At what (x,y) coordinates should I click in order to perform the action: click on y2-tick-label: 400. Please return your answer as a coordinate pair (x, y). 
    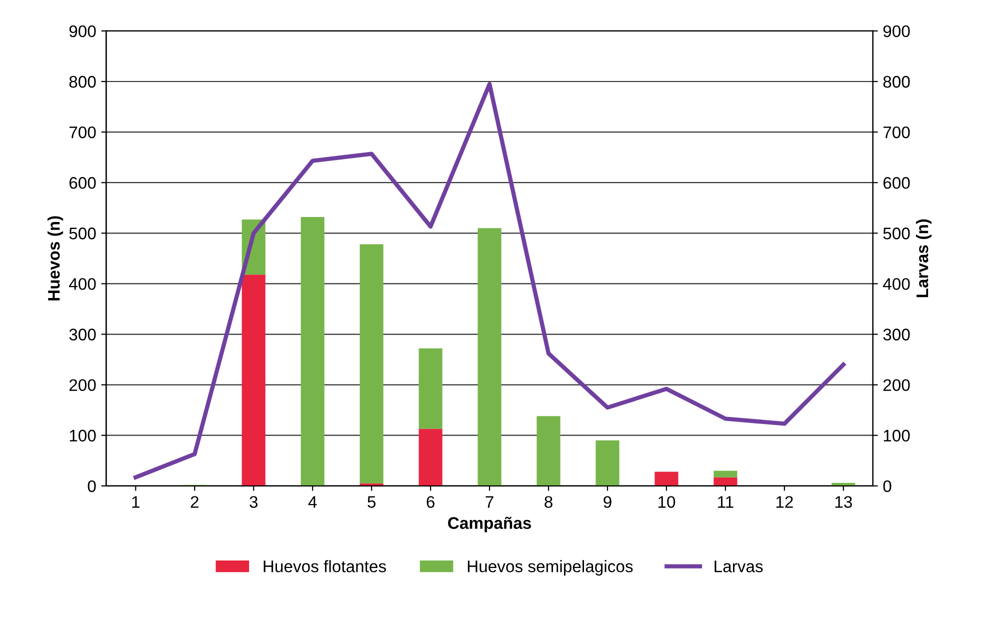
    Looking at the image, I should click on (896, 284).